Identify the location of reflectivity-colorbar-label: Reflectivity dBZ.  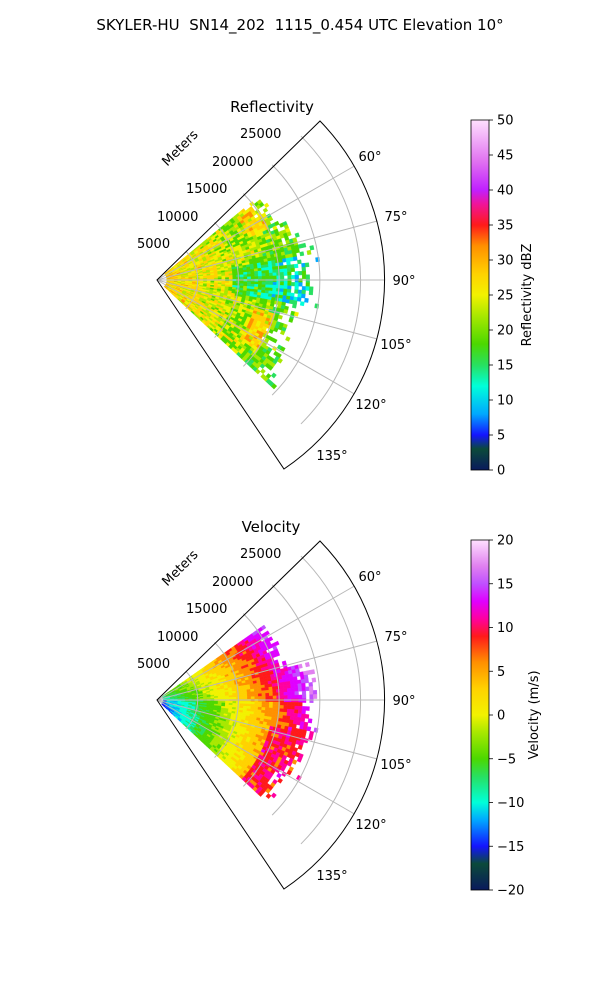
(527, 295).